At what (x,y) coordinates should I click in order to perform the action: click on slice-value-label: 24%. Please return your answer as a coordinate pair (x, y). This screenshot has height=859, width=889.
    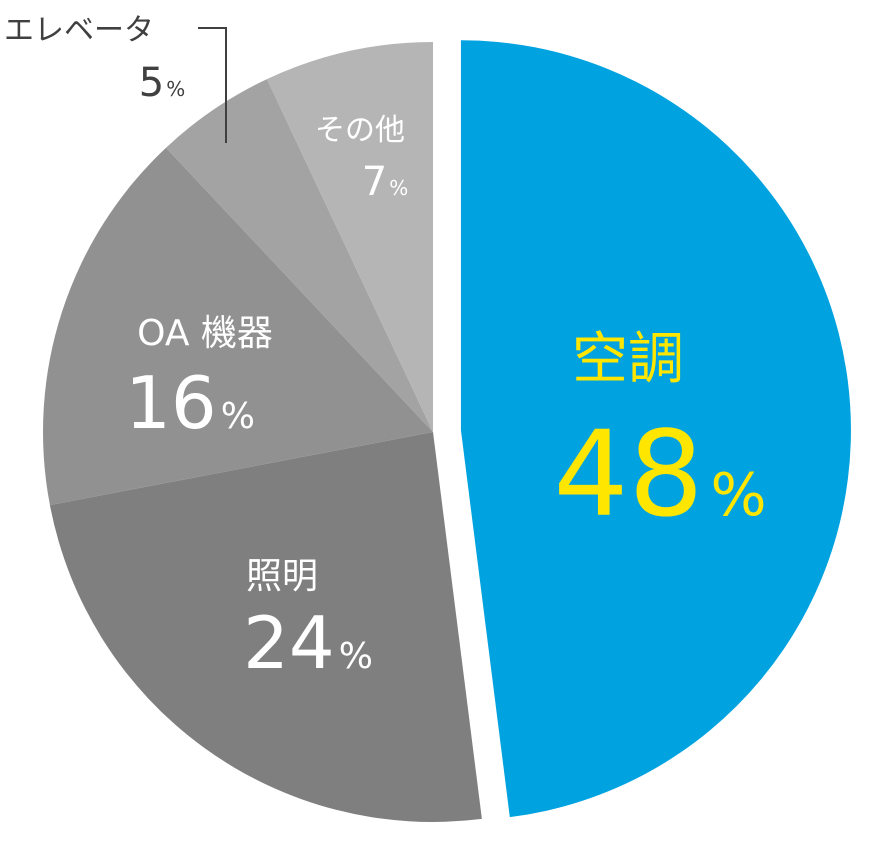
    Looking at the image, I should click on (308, 643).